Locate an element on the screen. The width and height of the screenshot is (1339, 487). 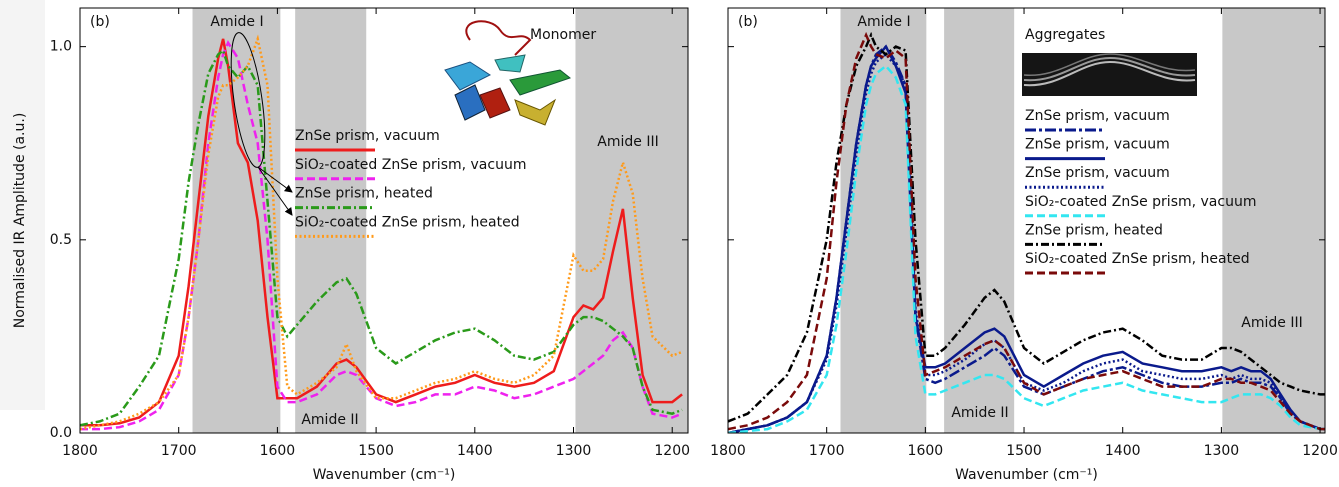
y-tick-label: 1.0 is located at coordinates (61, 47).